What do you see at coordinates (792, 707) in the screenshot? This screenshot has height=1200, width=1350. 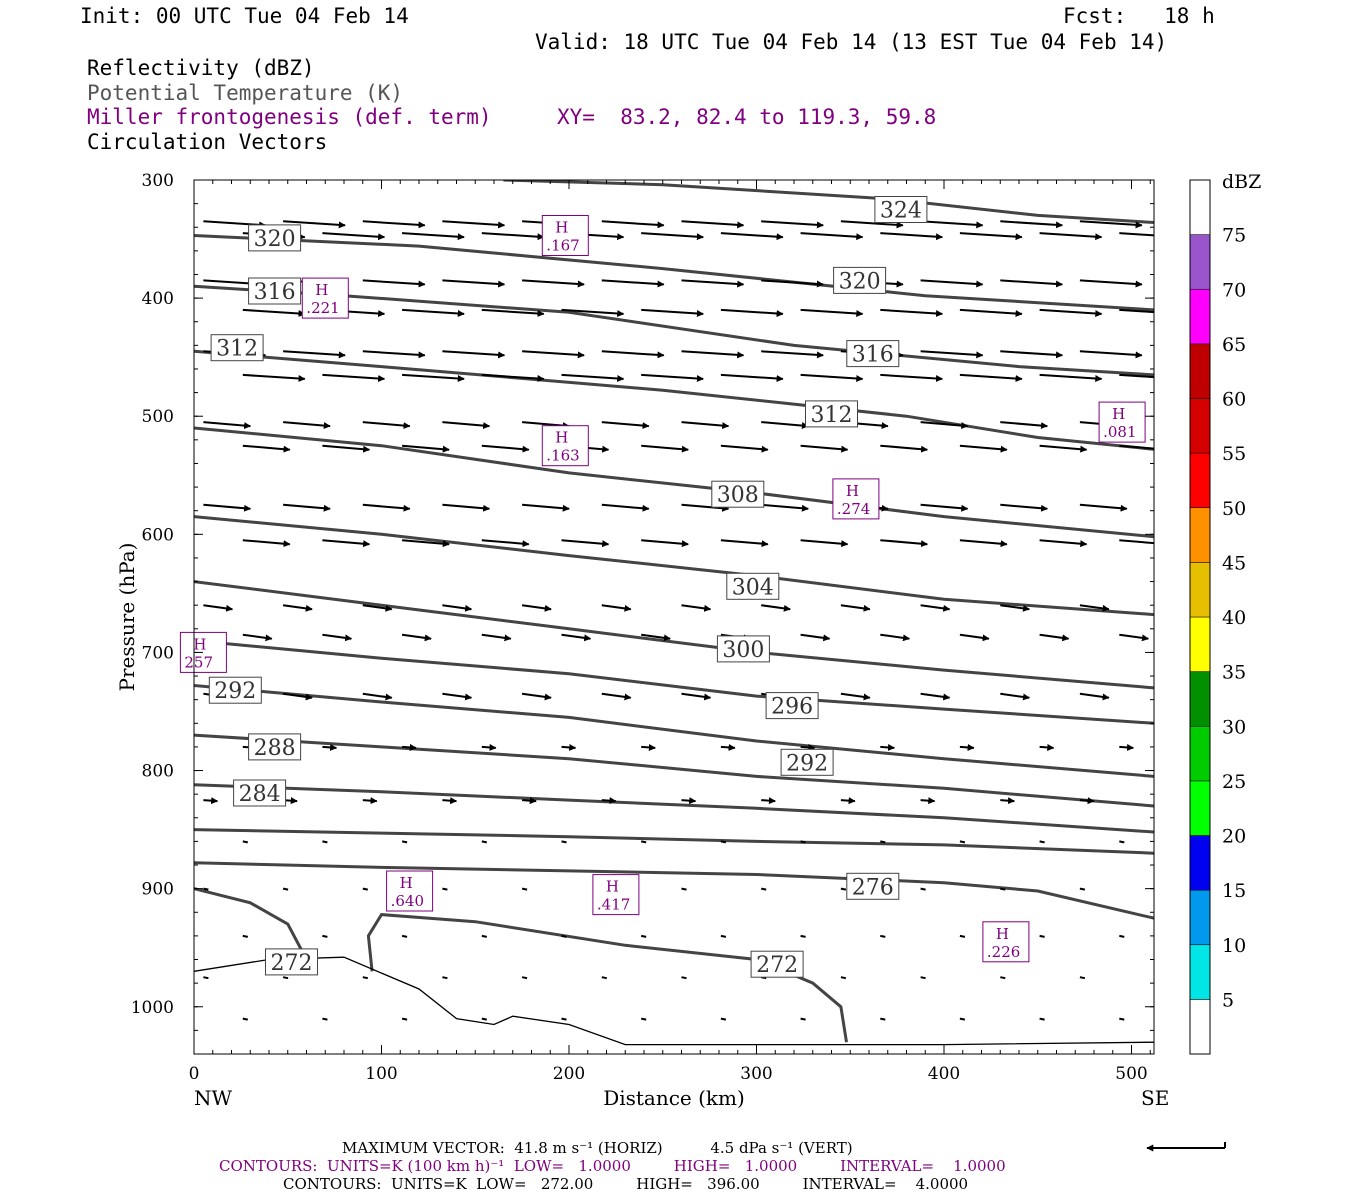 I see `theta-label: 296` at bounding box center [792, 707].